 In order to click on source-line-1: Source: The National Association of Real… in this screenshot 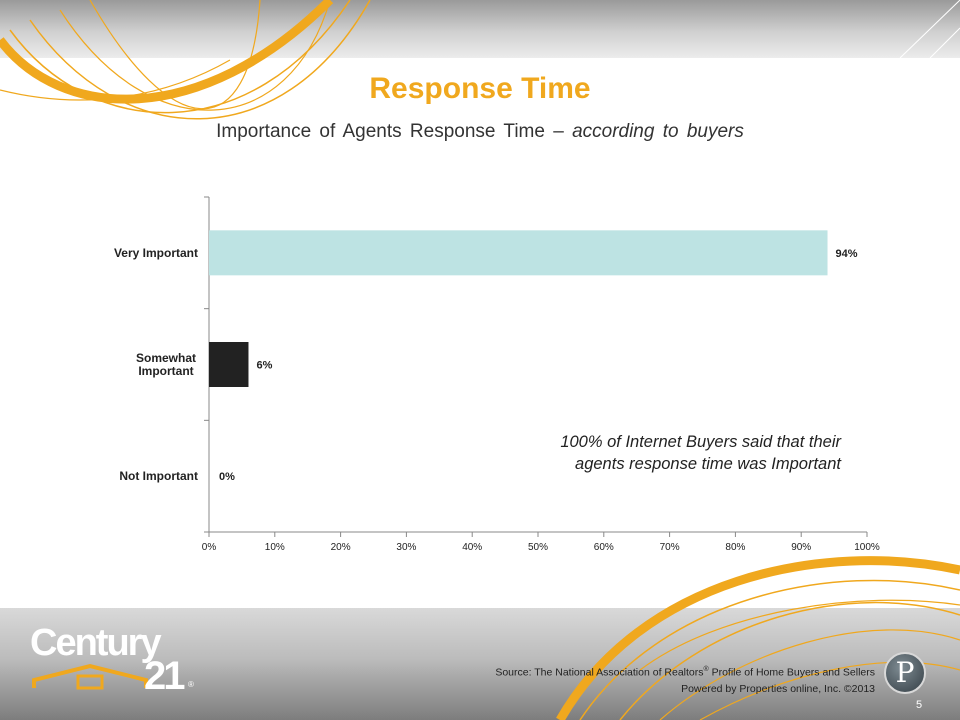, I will do `click(685, 671)`.